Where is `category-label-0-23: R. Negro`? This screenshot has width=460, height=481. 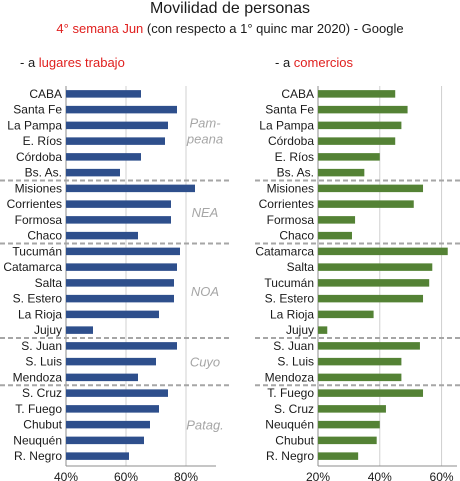 category-label-0-23: R. Negro is located at coordinates (38, 456).